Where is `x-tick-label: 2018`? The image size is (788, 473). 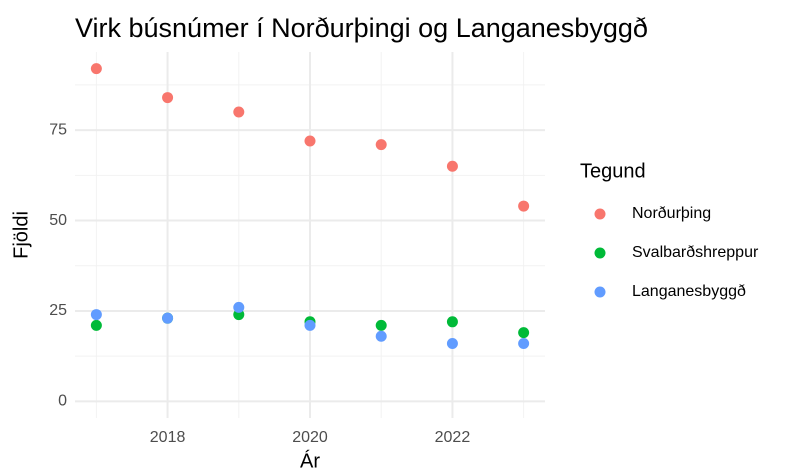
x-tick-label: 2018 is located at coordinates (168, 437).